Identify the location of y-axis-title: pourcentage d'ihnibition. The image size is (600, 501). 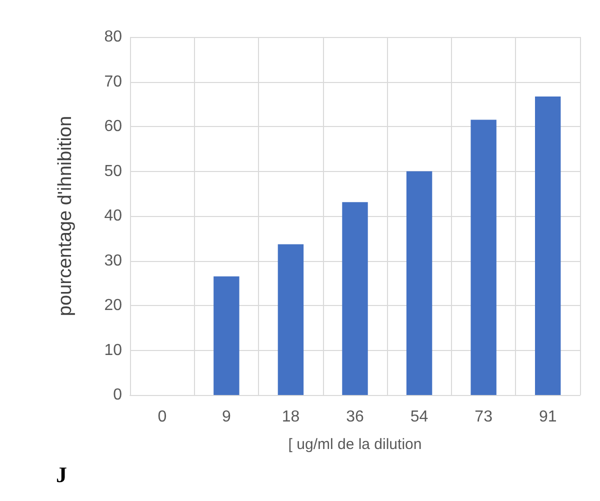
(65, 216).